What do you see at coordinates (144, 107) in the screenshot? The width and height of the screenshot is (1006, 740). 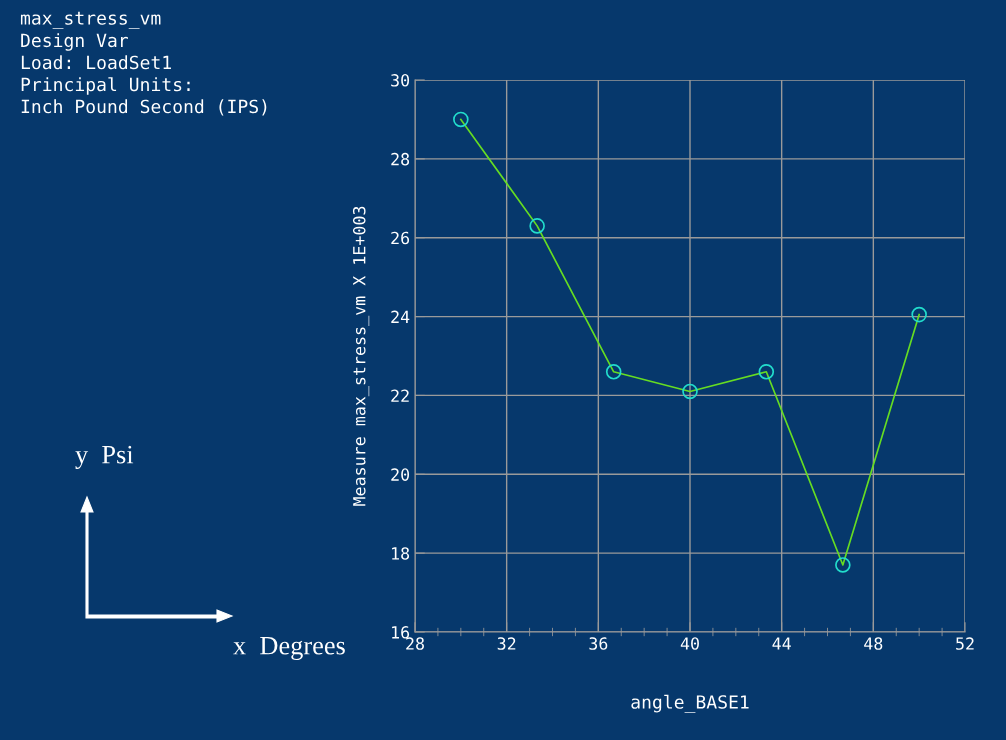 I see `text: Inch Pound Second (IPS)` at bounding box center [144, 107].